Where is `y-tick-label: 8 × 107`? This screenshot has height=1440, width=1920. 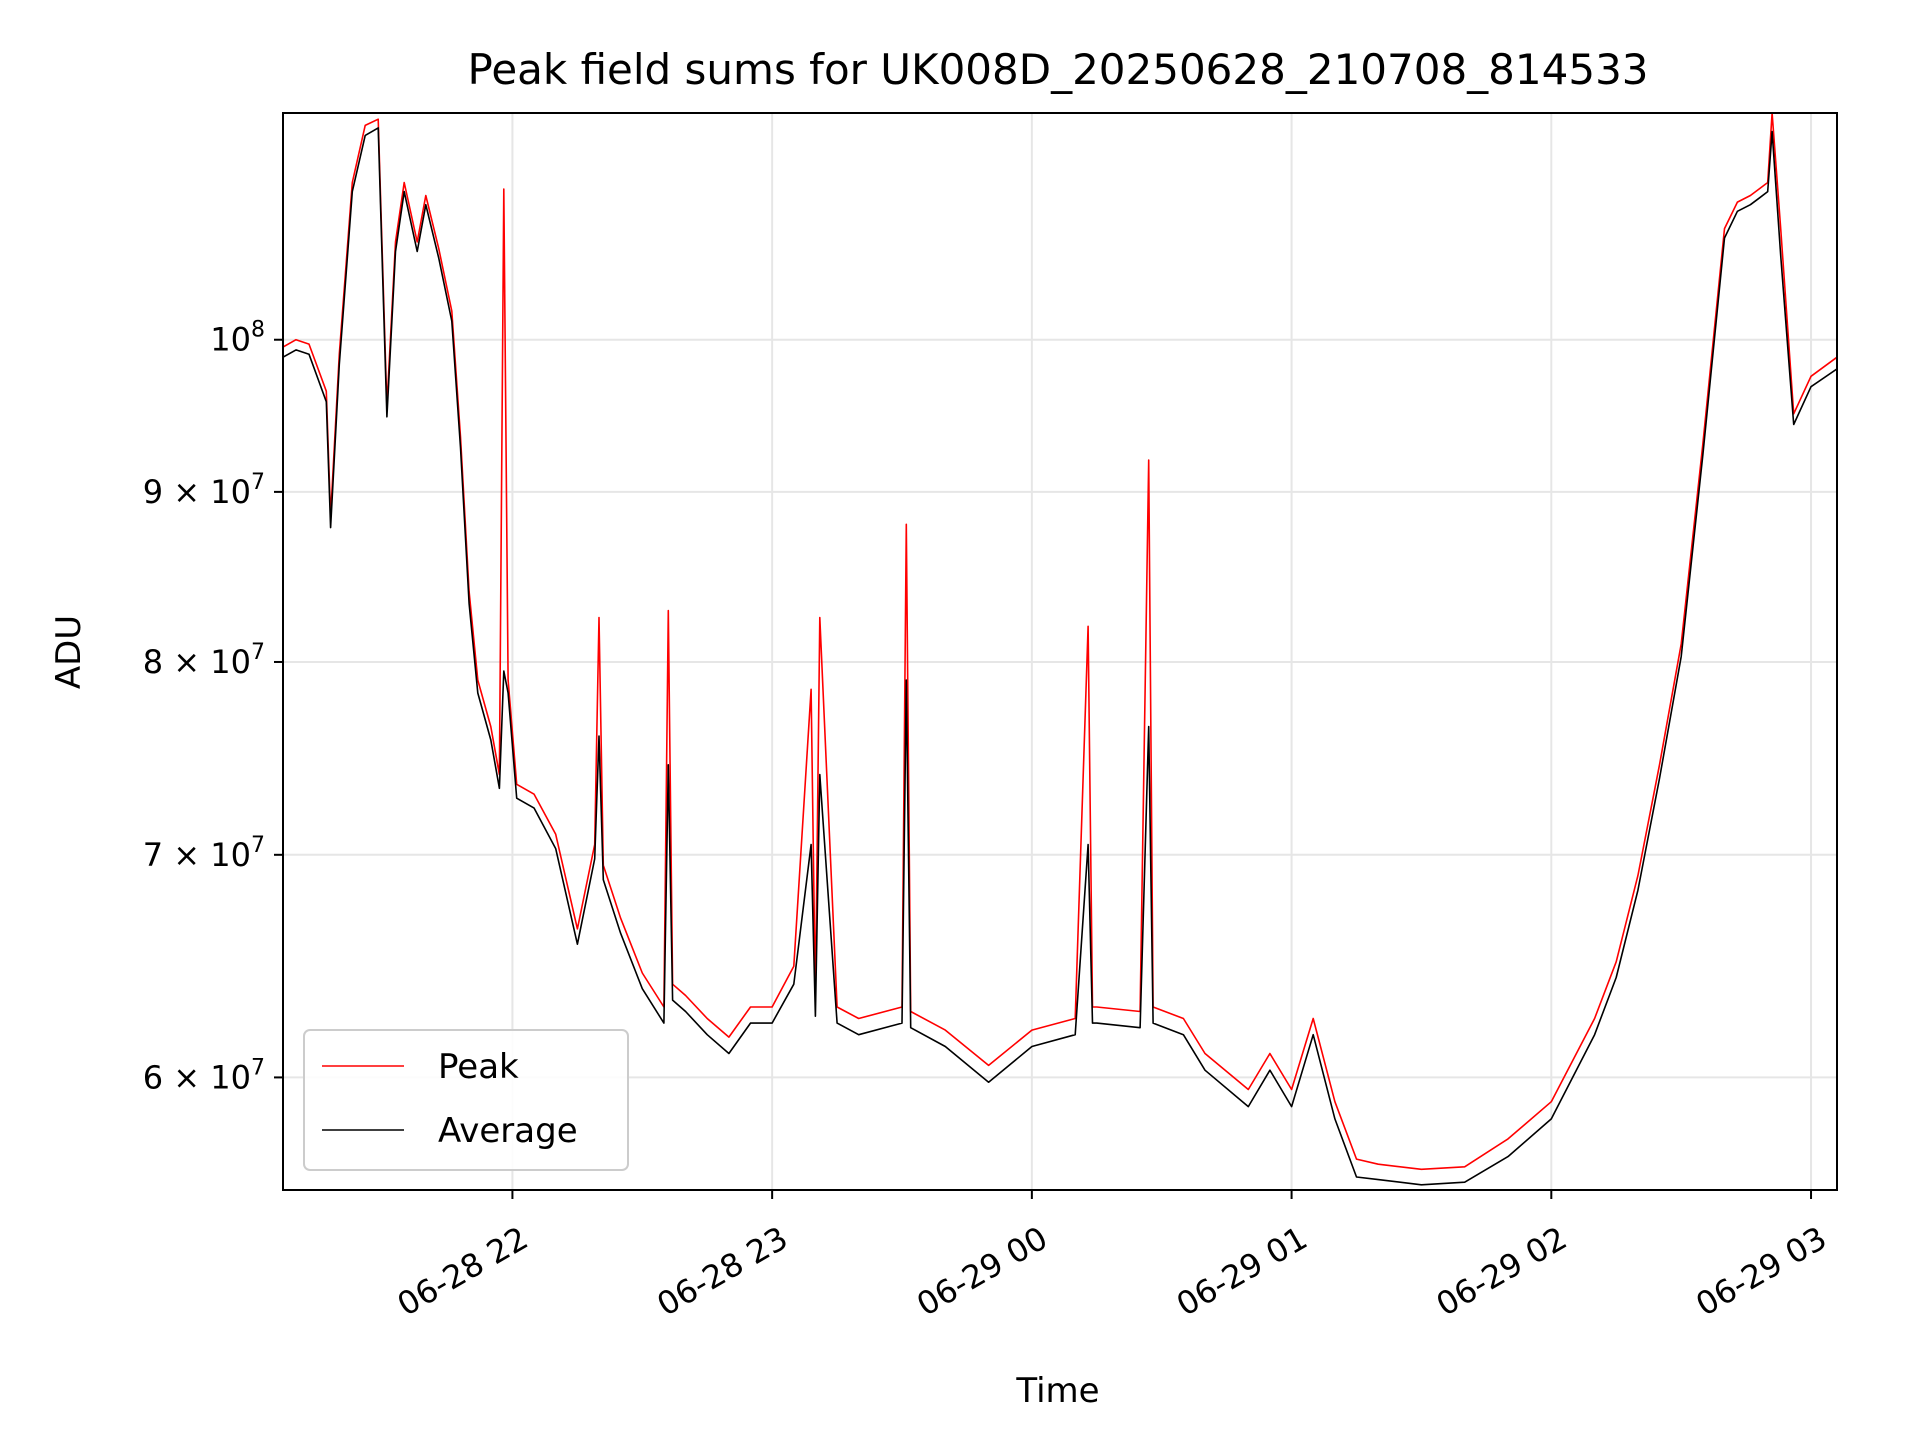 y-tick-label: 8 × 107 is located at coordinates (204, 660).